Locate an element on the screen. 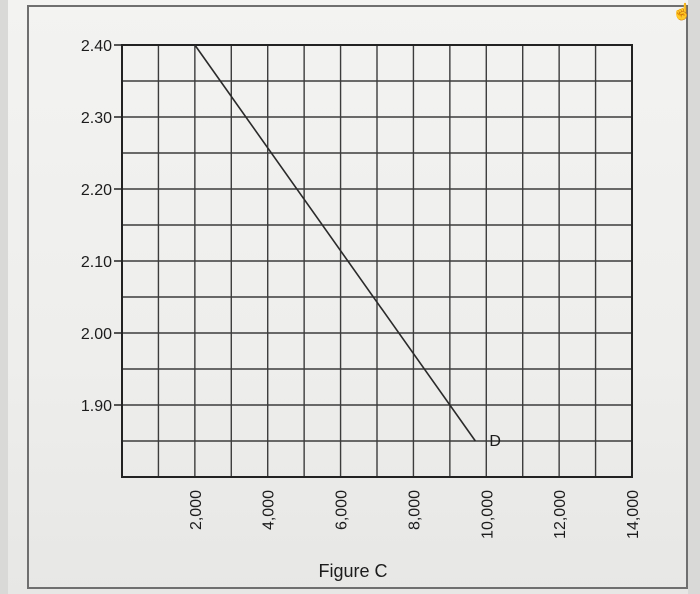 Image resolution: width=700 pixels, height=594 pixels. series-end-label: D is located at coordinates (495, 441).